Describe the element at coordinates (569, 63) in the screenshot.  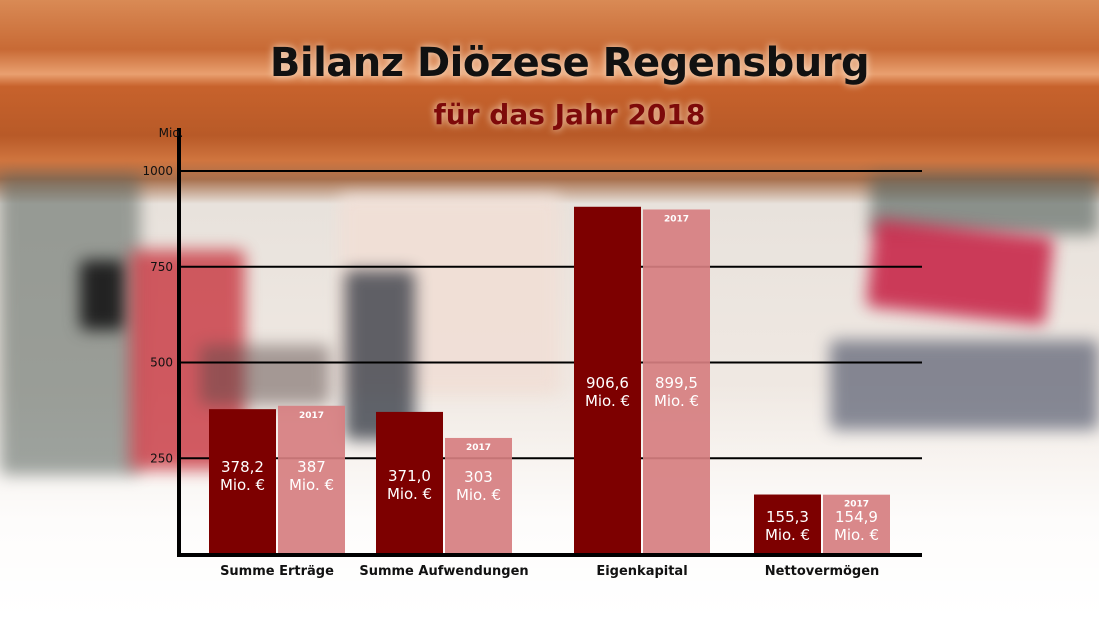
I see `chart-title: Bilanz Diözese Regensburg` at that location.